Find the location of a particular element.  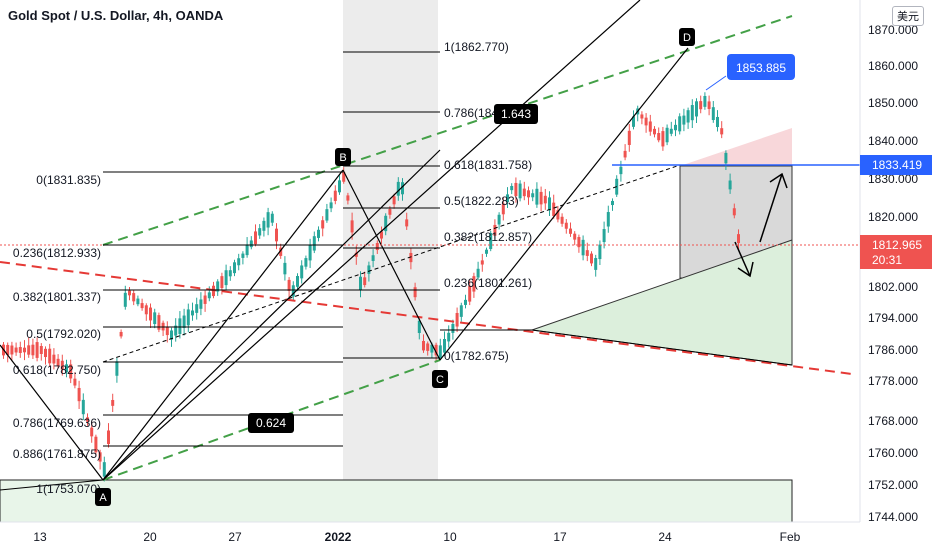

countdown-label: 20:31 is located at coordinates (887, 260).